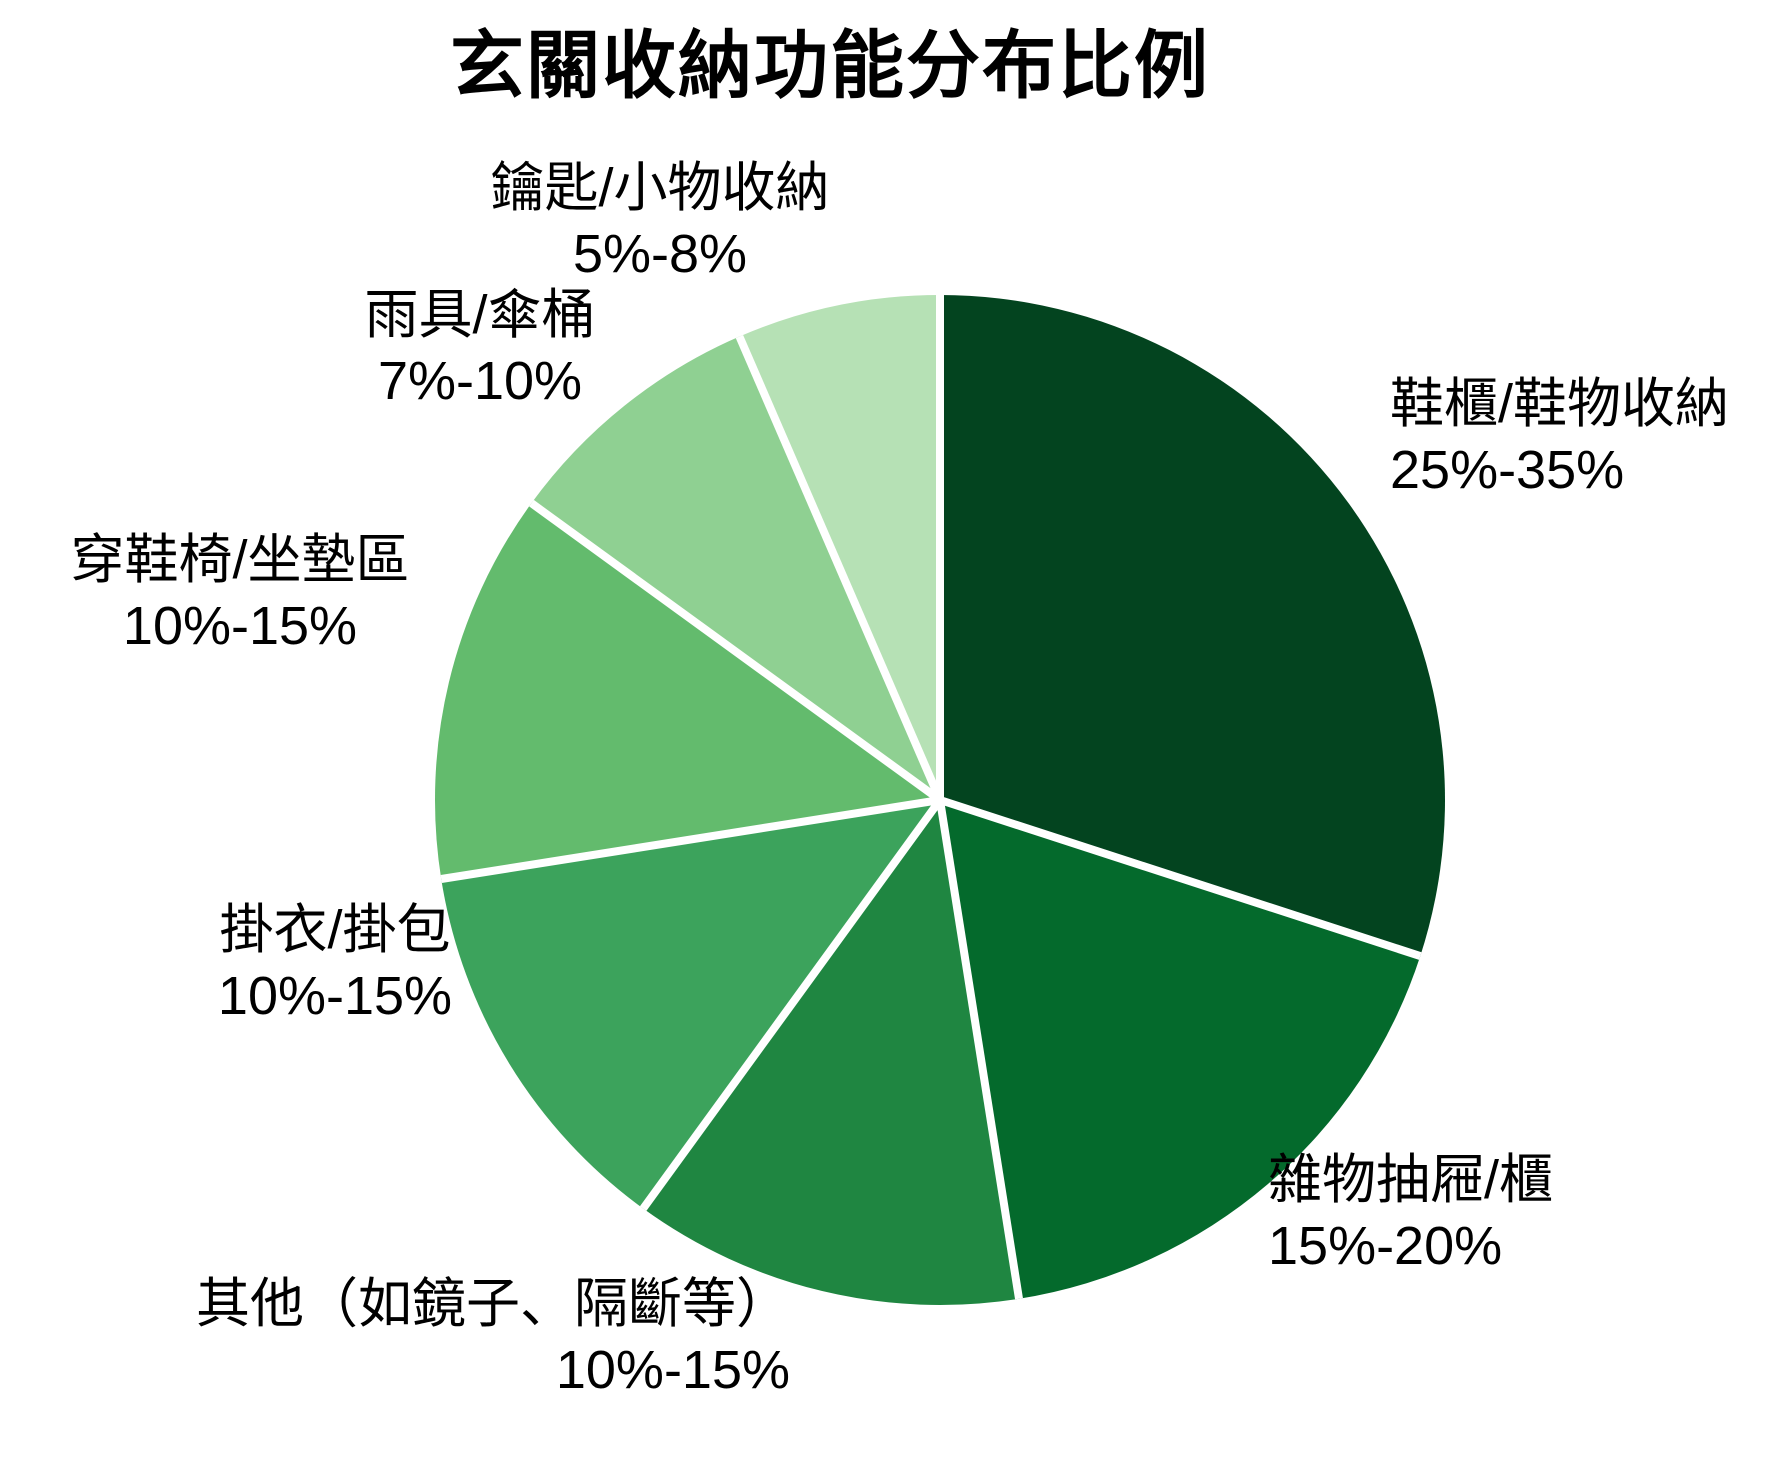  What do you see at coordinates (475, 1338) in the screenshot?
I see `slice-label-other: 其他（如鏡子、隔斷等） 10%-15%` at bounding box center [475, 1338].